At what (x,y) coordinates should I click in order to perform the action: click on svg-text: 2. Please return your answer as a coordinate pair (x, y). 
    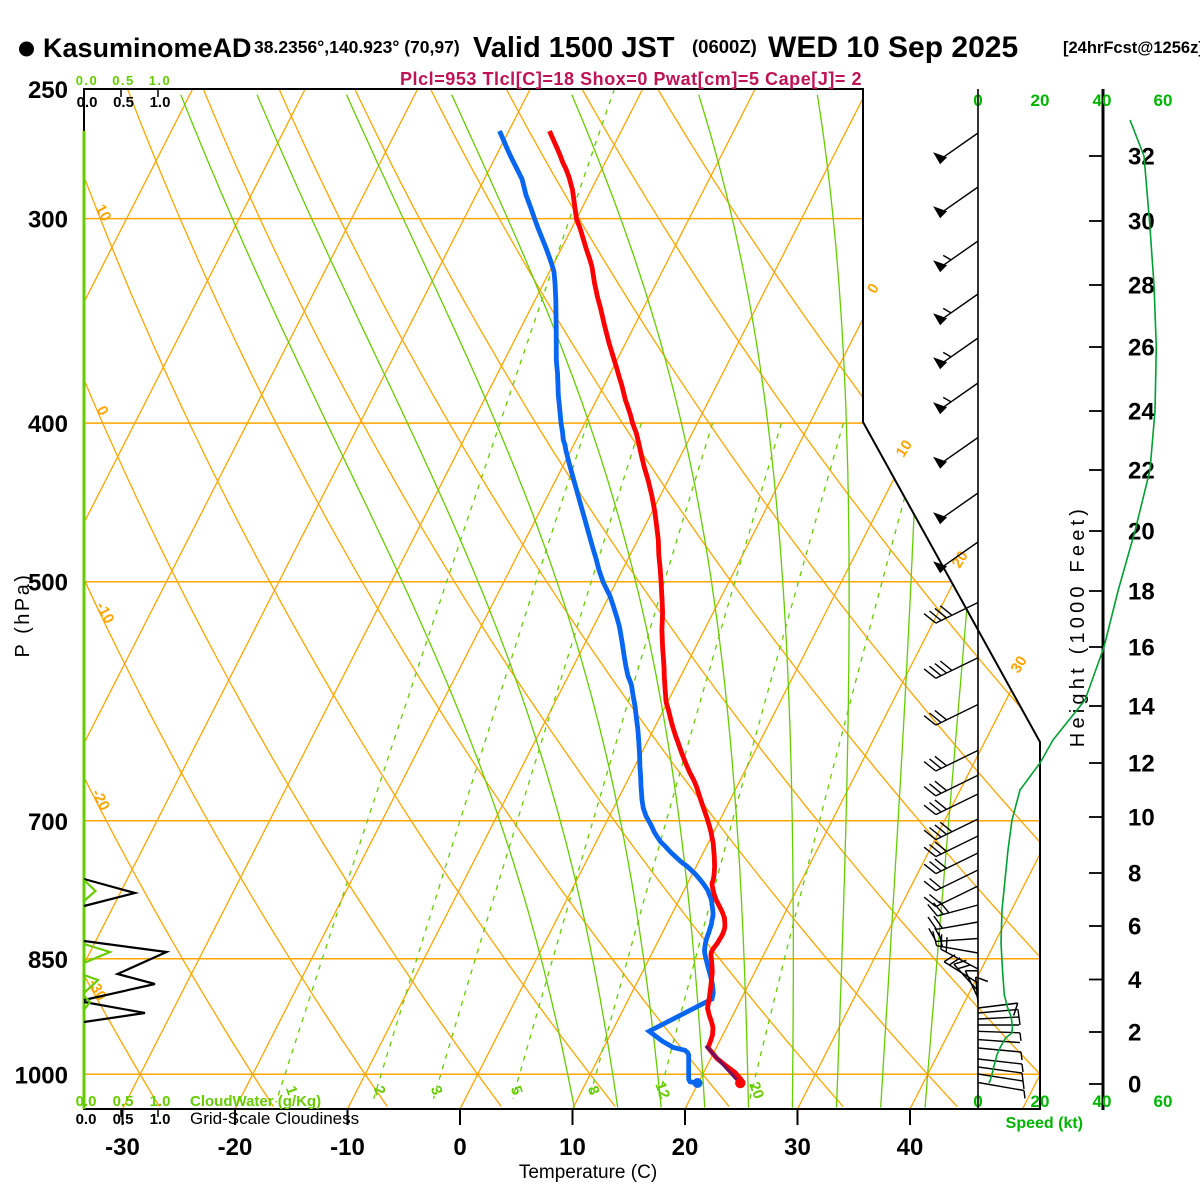
    Looking at the image, I should click on (1134, 1033).